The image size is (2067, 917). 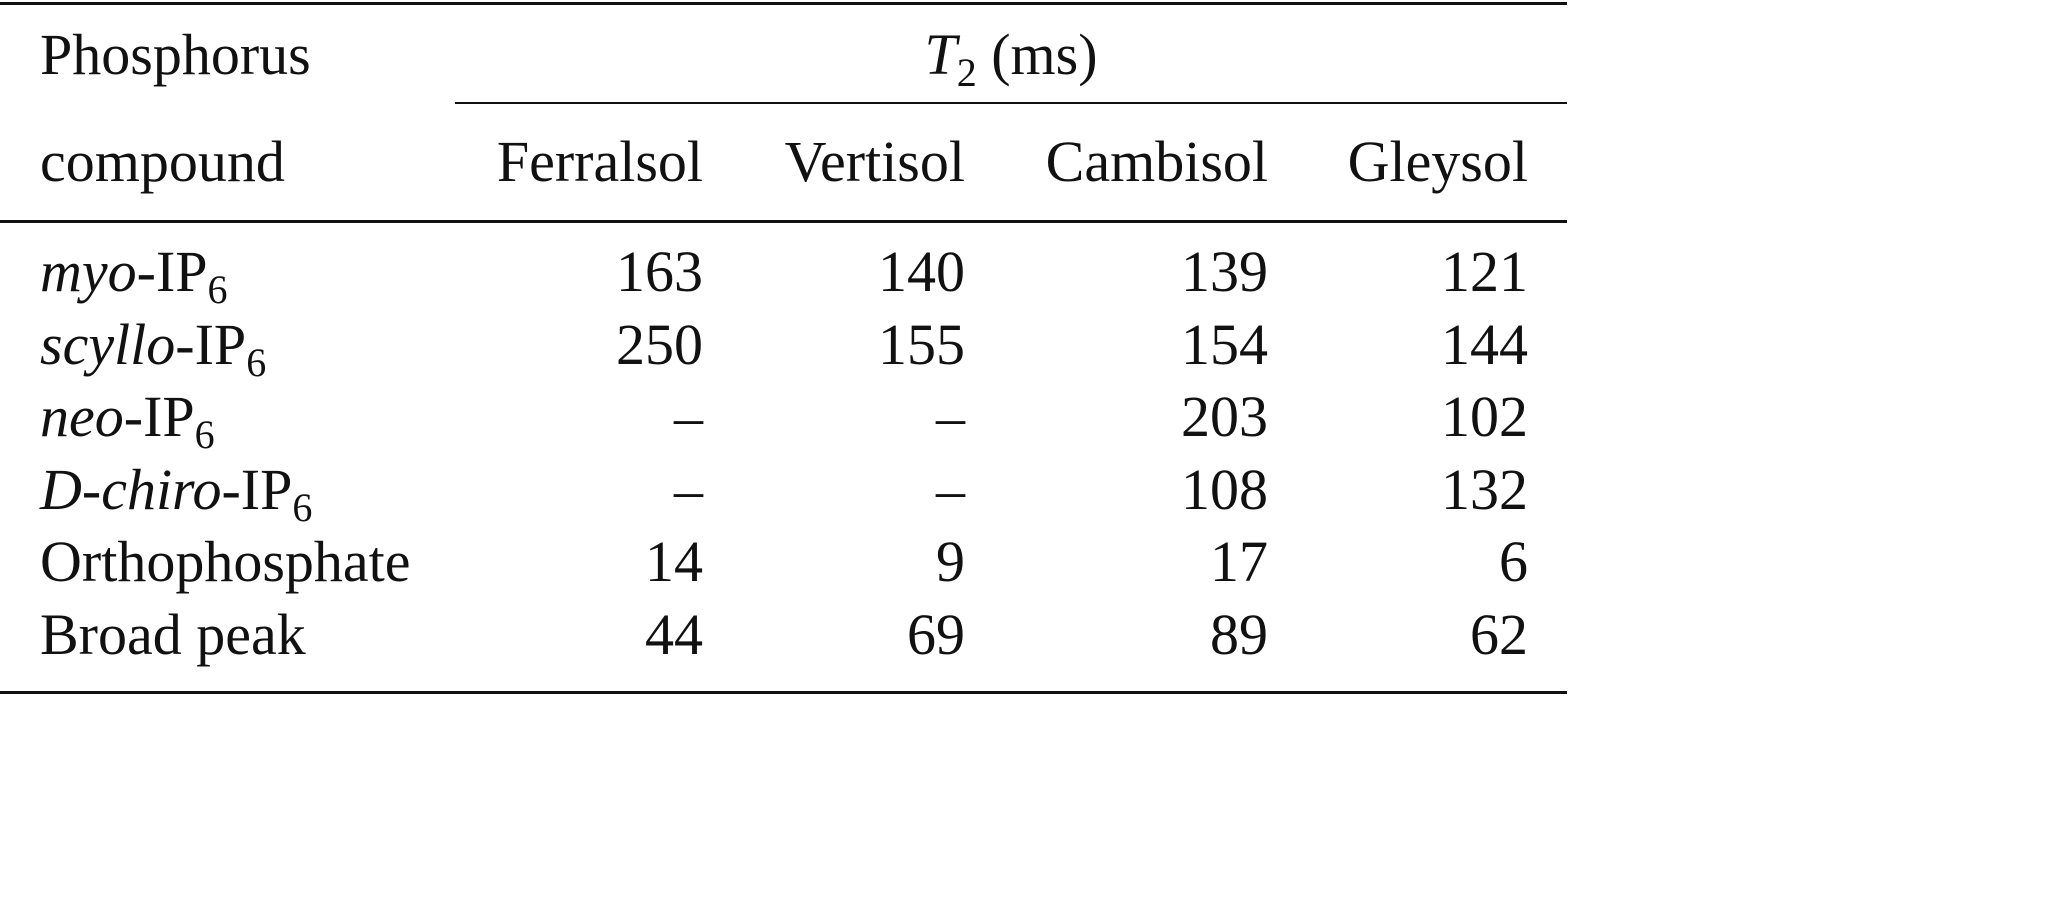 I want to click on t2-unit: (ms), so click(x=1037, y=54).